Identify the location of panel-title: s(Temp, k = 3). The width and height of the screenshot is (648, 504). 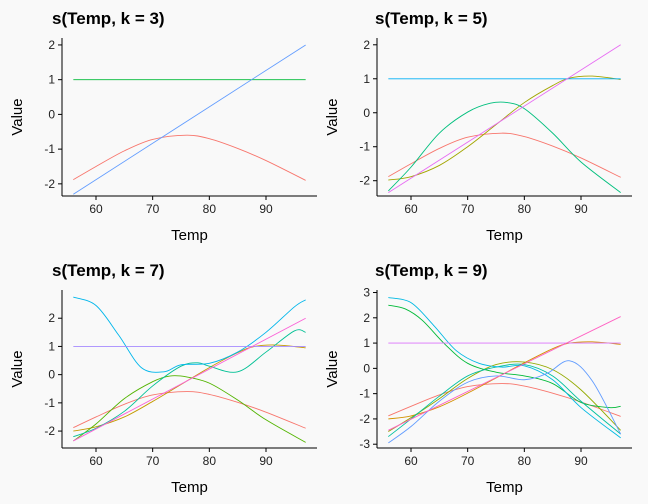
(108, 18).